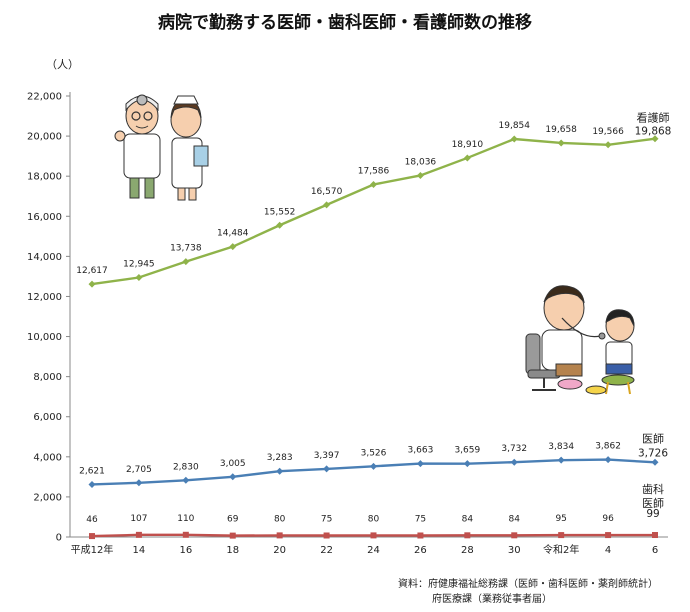  What do you see at coordinates (44, 257) in the screenshot?
I see `y-tick-label: 14,000` at bounding box center [44, 257].